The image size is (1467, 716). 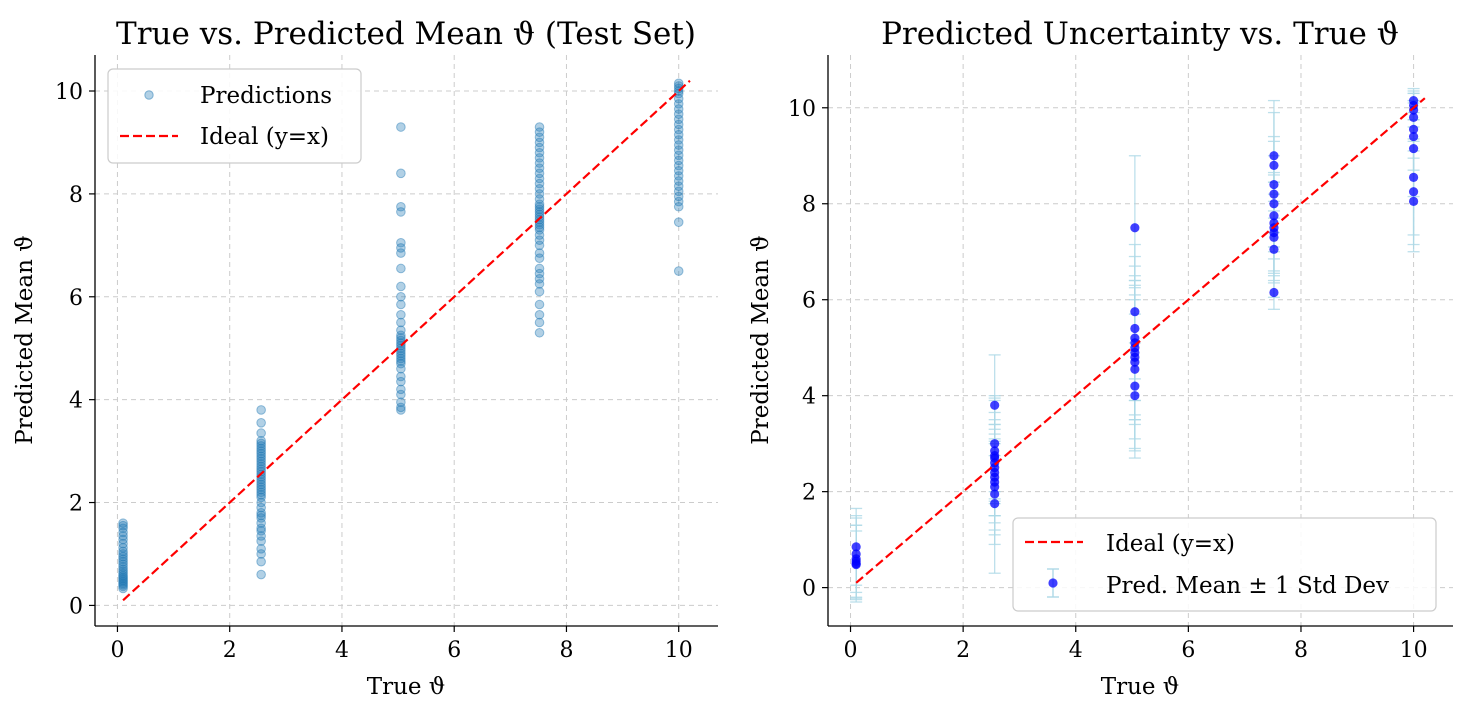 I want to click on left-y-ticks: 0 2 4 6 8 10, so click(x=75, y=349).